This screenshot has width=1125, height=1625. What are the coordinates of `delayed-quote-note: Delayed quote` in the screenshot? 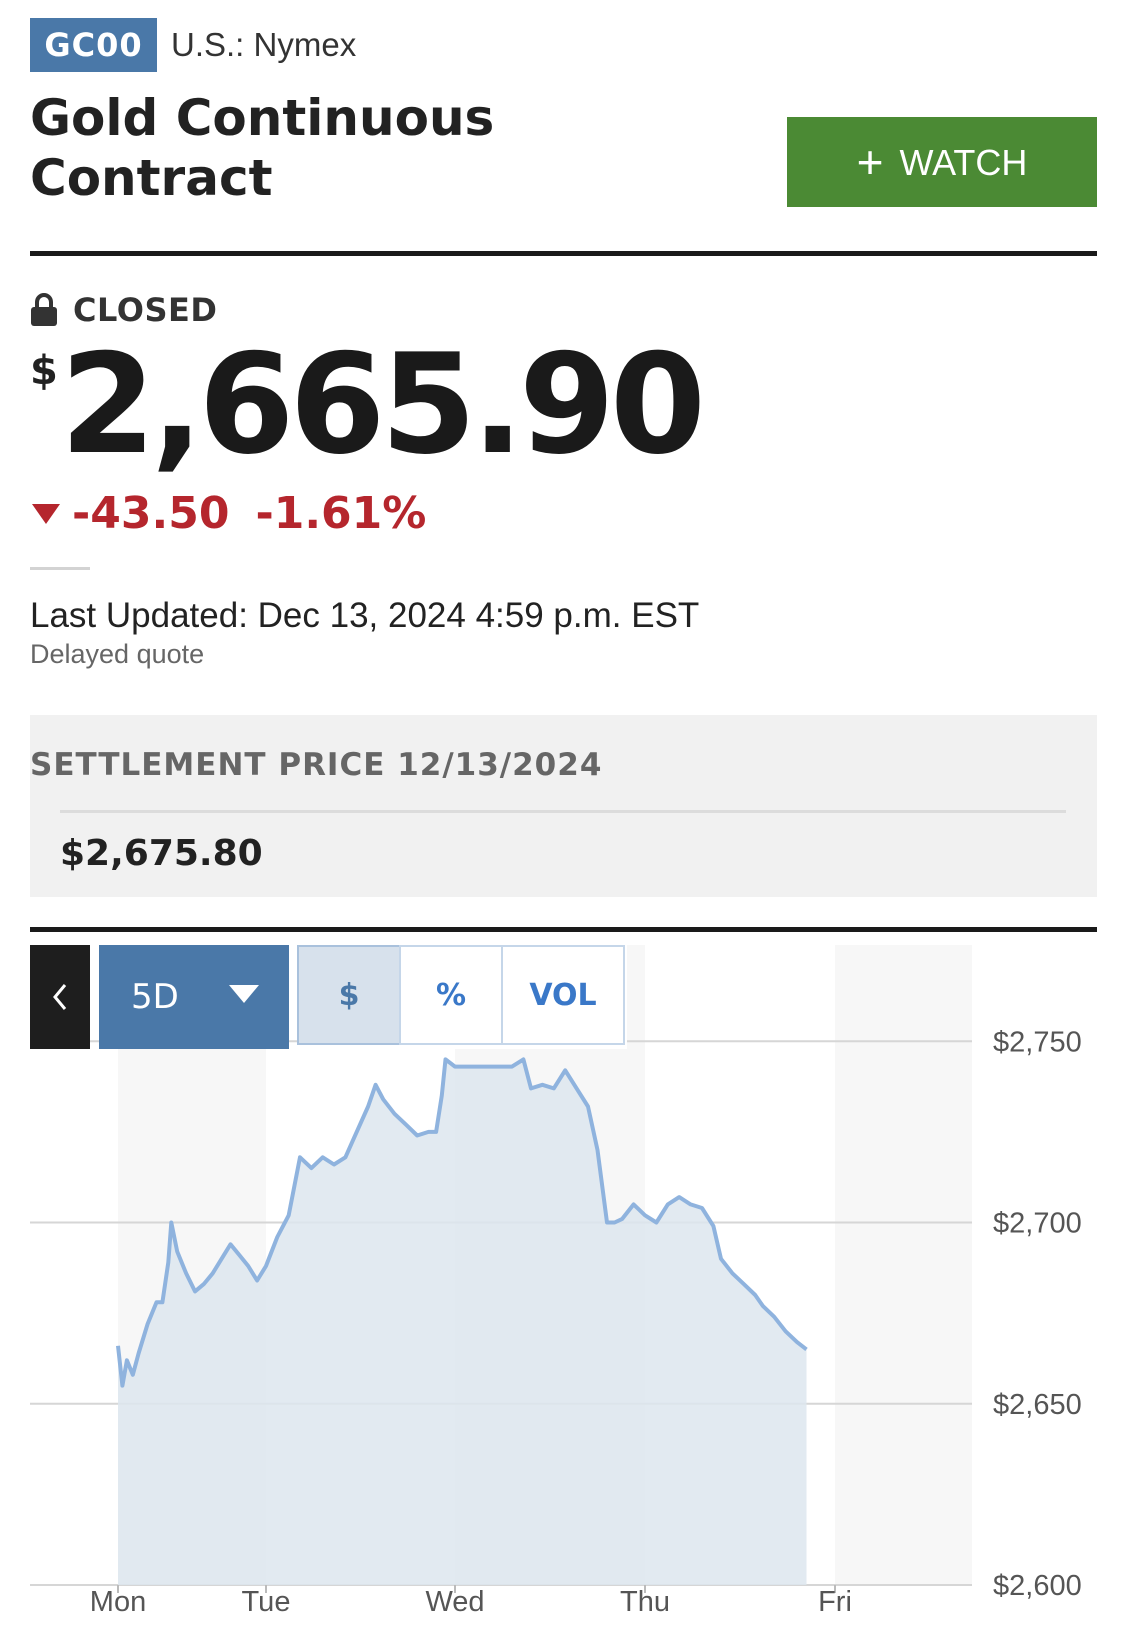 It's located at (117, 654).